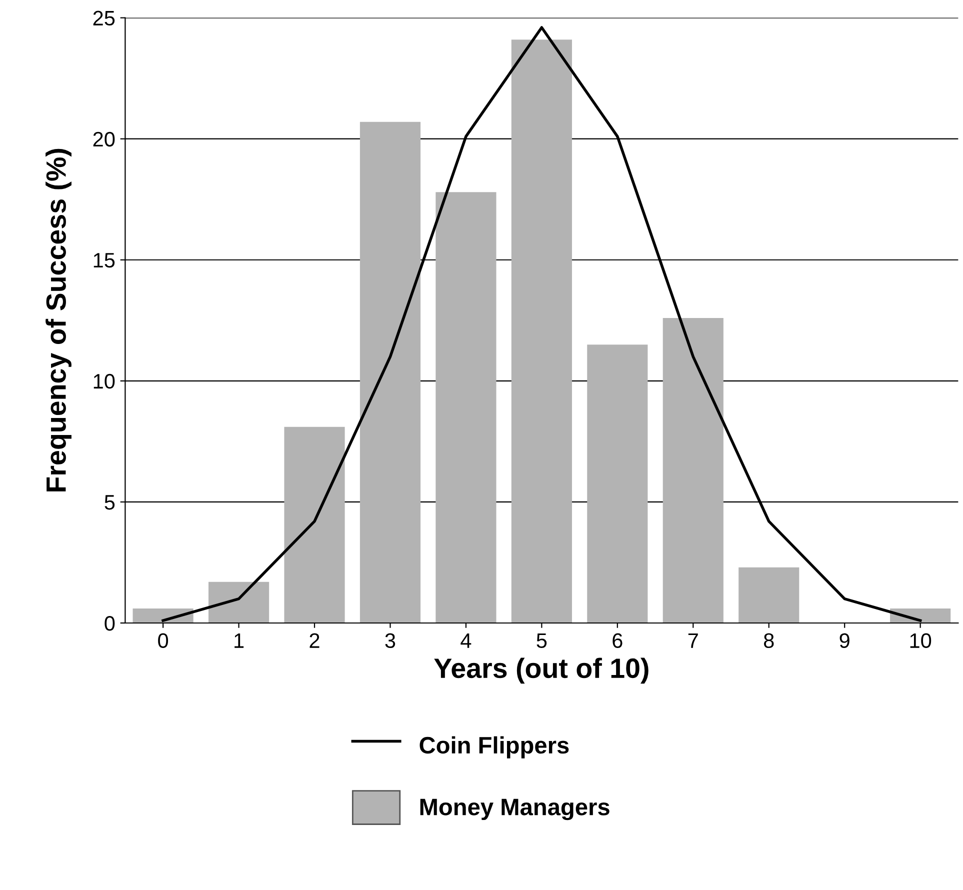 Image resolution: width=963 pixels, height=890 pixels. What do you see at coordinates (693, 640) in the screenshot?
I see `x-tick-label: 7` at bounding box center [693, 640].